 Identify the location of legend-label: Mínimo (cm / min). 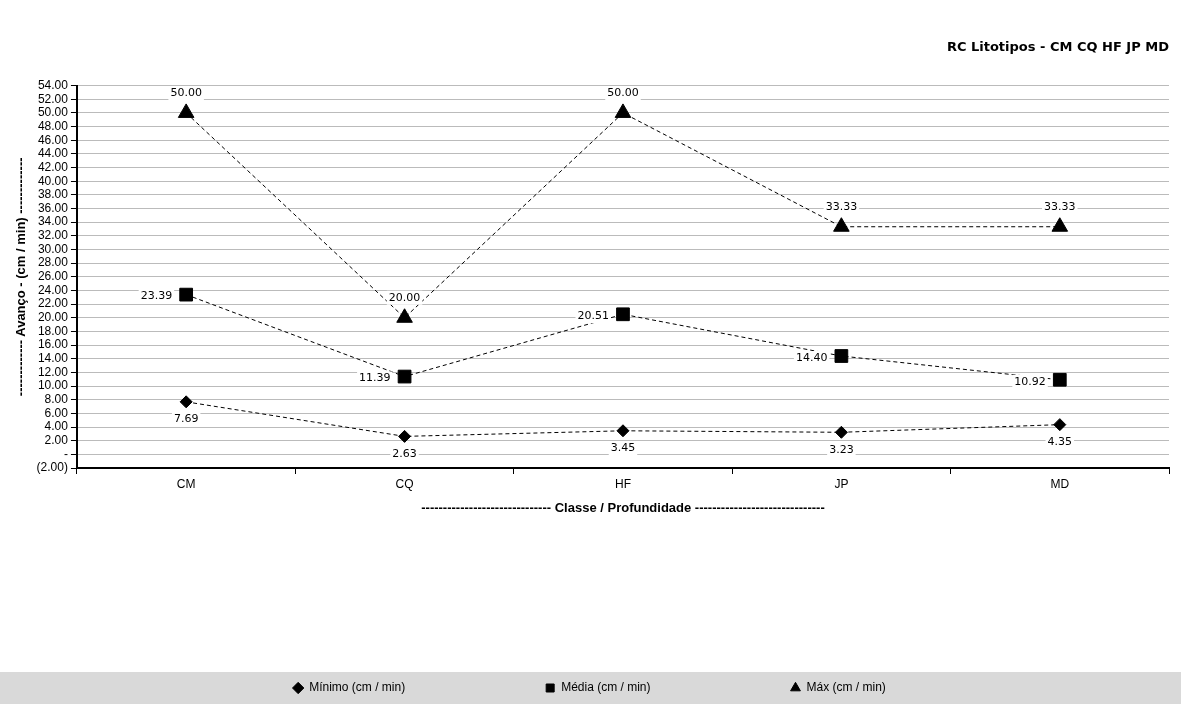
(357, 687).